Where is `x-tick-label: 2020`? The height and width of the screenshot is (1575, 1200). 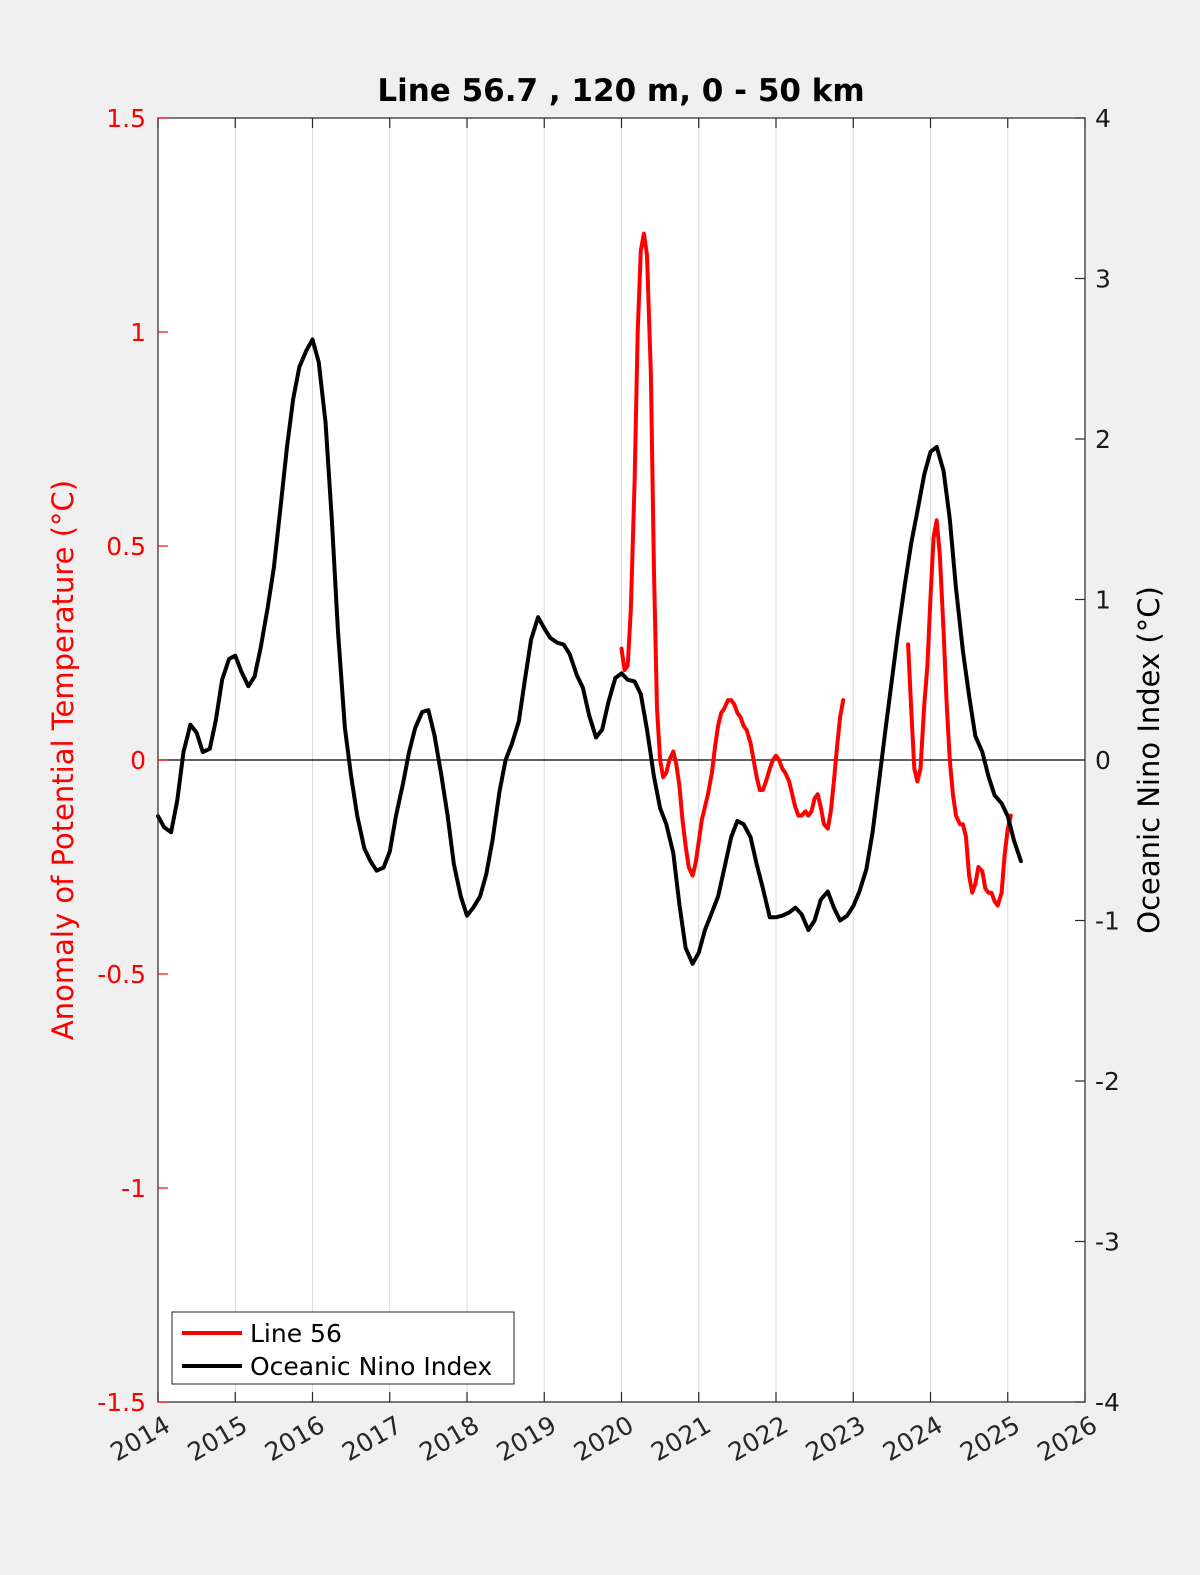
x-tick-label: 2020 is located at coordinates (604, 1438).